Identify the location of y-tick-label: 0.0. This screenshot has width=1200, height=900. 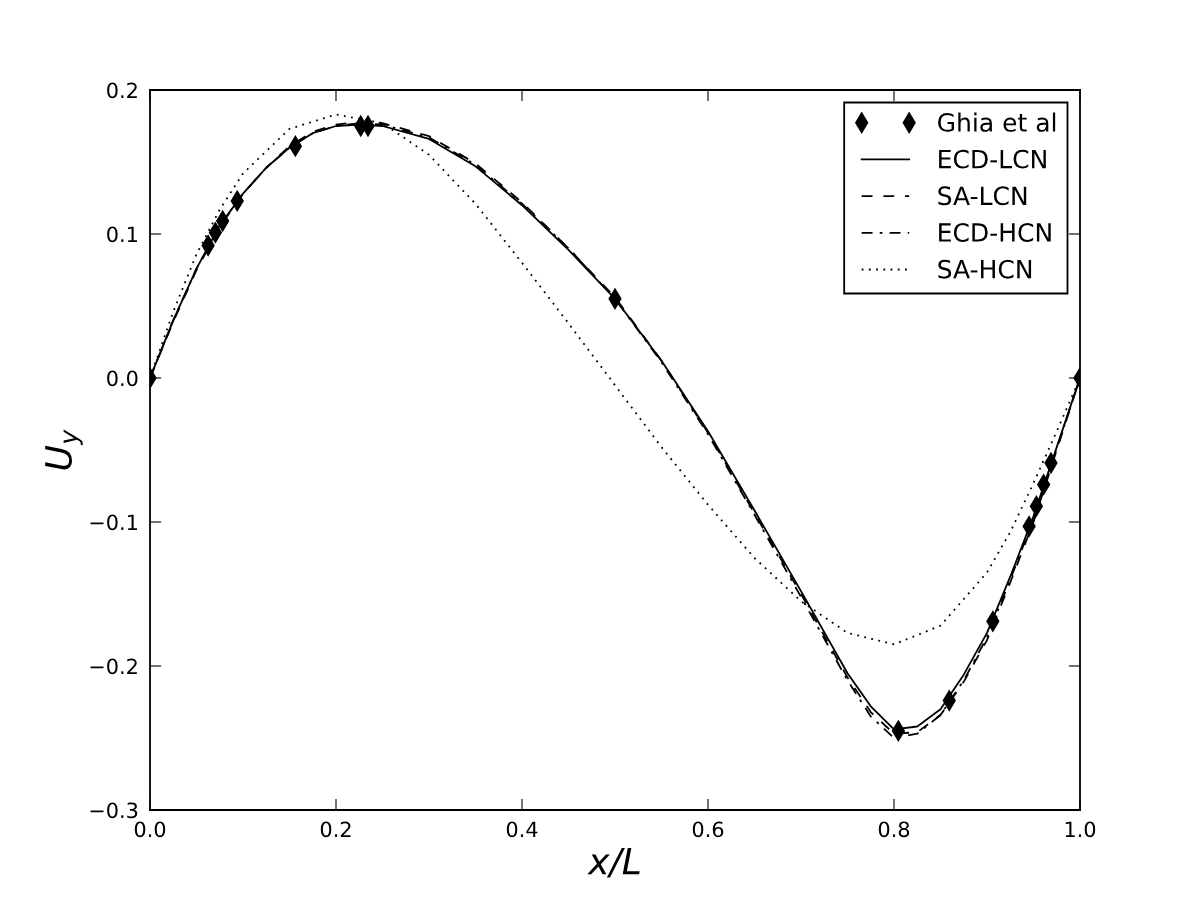
(122, 378).